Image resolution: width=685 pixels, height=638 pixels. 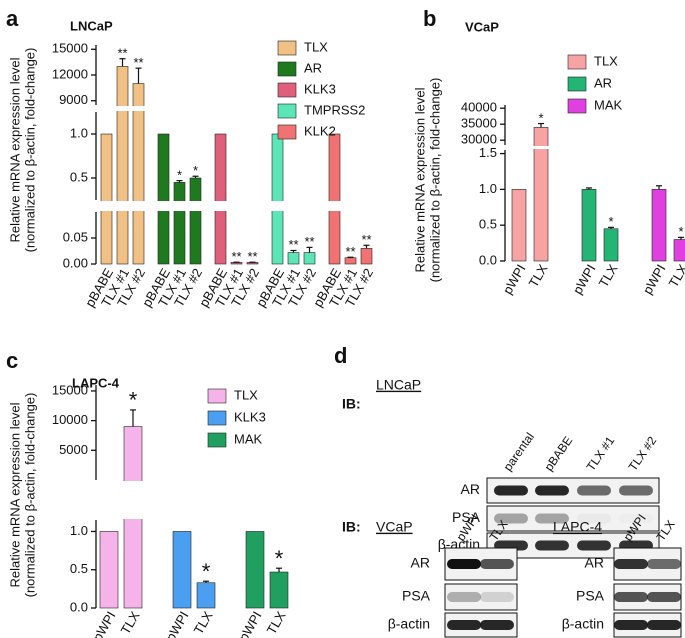 I want to click on y-tick-label: 40000, so click(x=479, y=107).